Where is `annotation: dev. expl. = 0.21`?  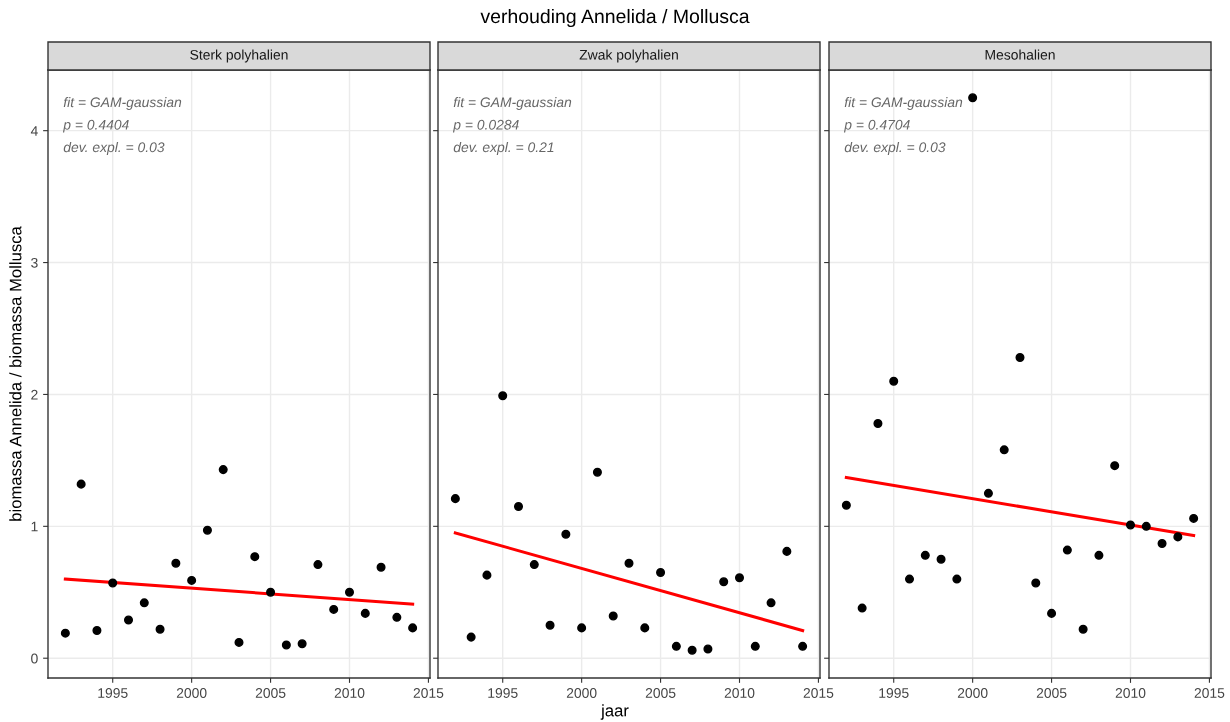 annotation: dev. expl. = 0.21 is located at coordinates (503, 148).